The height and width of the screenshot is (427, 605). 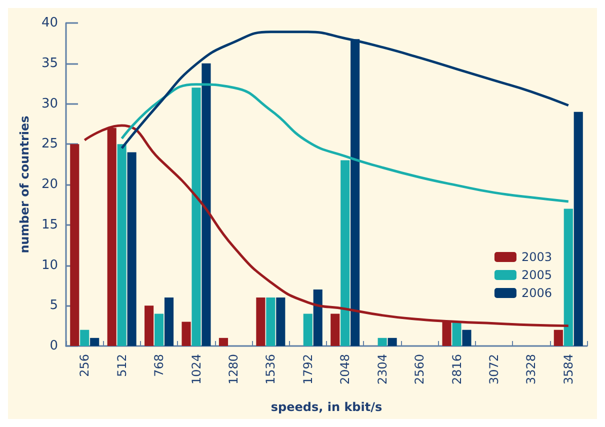 What do you see at coordinates (49, 23) in the screenshot?
I see `y-tick-label: 40` at bounding box center [49, 23].